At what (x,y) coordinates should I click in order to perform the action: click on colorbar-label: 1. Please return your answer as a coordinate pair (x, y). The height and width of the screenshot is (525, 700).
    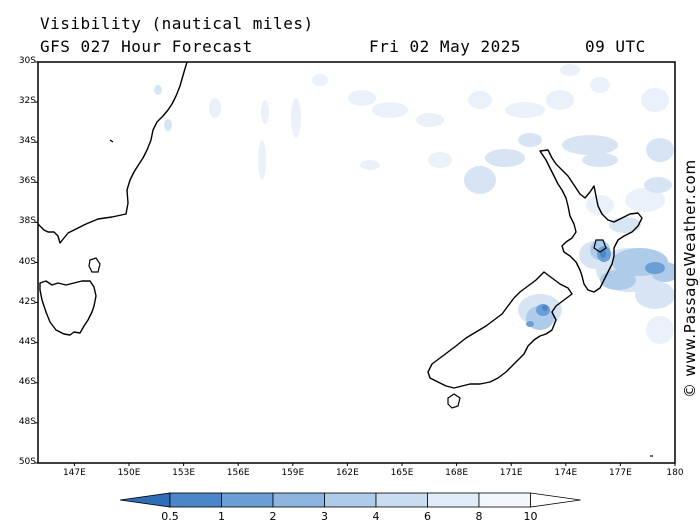
    Looking at the image, I should click on (221, 516).